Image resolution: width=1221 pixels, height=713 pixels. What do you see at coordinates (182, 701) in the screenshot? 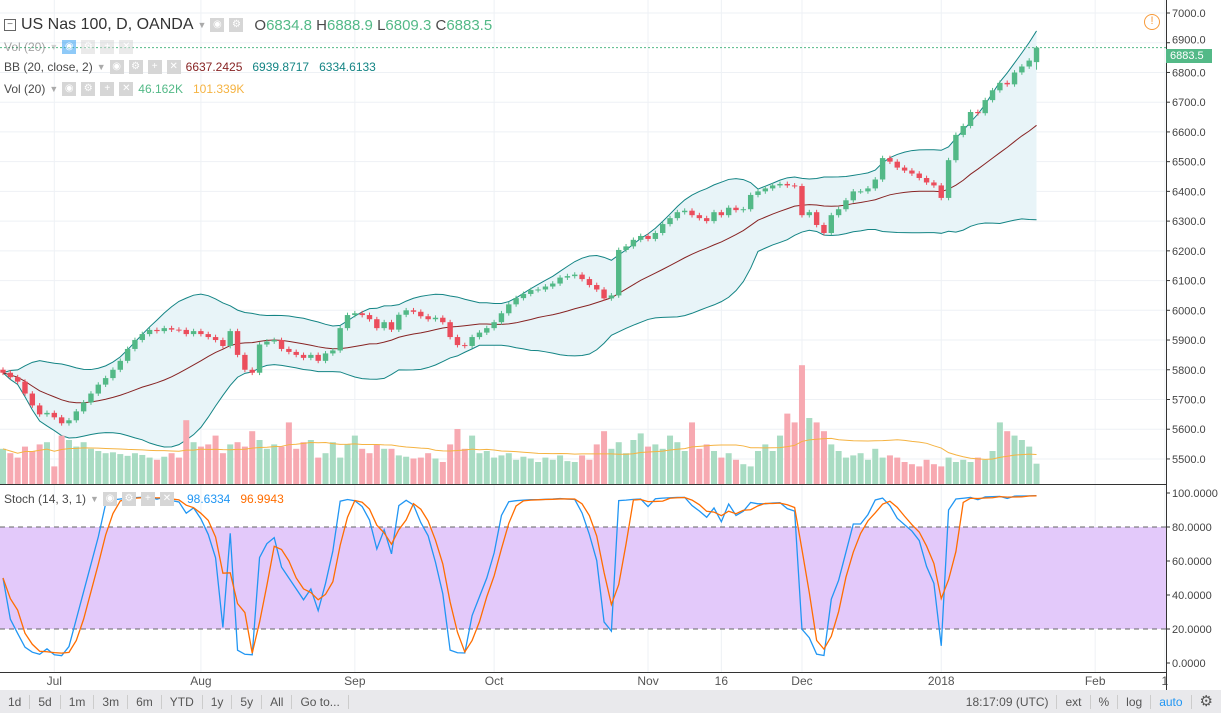
I see `range-button: YTD` at bounding box center [182, 701].